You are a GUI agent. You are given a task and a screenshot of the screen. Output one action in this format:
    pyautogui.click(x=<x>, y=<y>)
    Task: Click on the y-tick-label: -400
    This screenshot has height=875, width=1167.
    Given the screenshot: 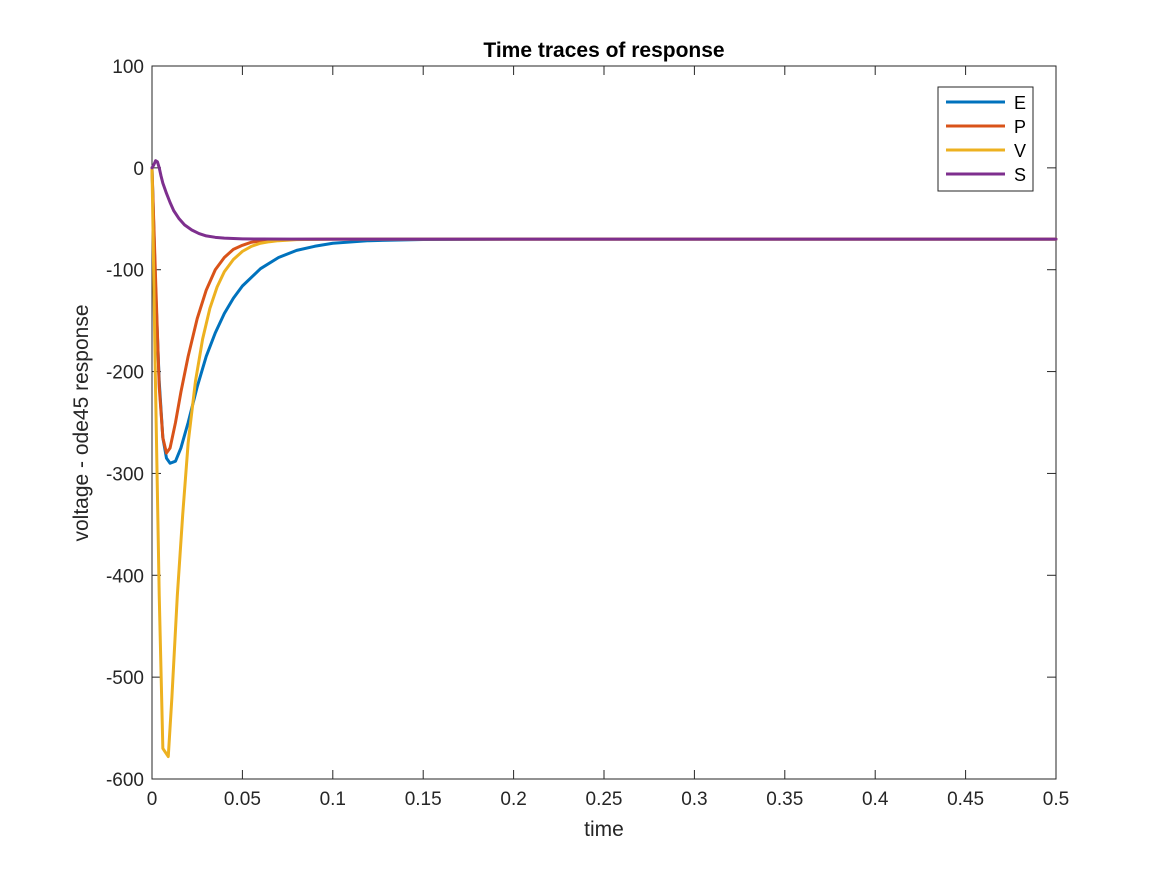 What is the action you would take?
    pyautogui.click(x=125, y=576)
    